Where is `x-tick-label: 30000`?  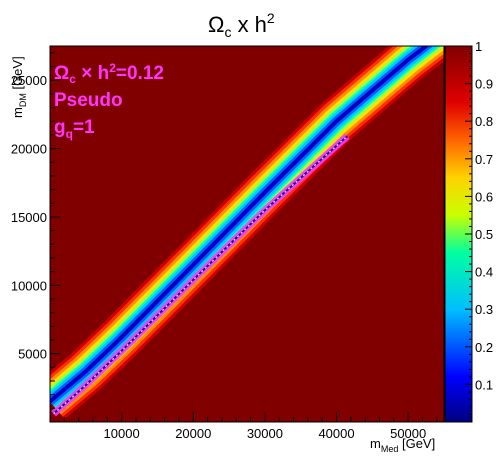
x-tick-label: 30000 is located at coordinates (265, 433).